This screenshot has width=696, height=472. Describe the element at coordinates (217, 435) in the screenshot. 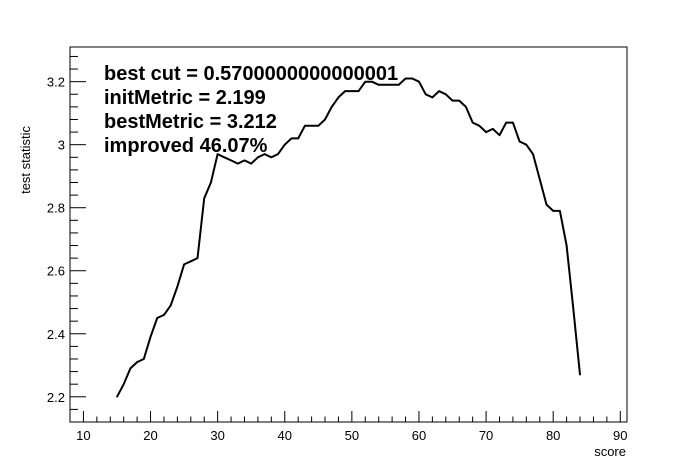

I see `x-tick-label: 30` at that location.